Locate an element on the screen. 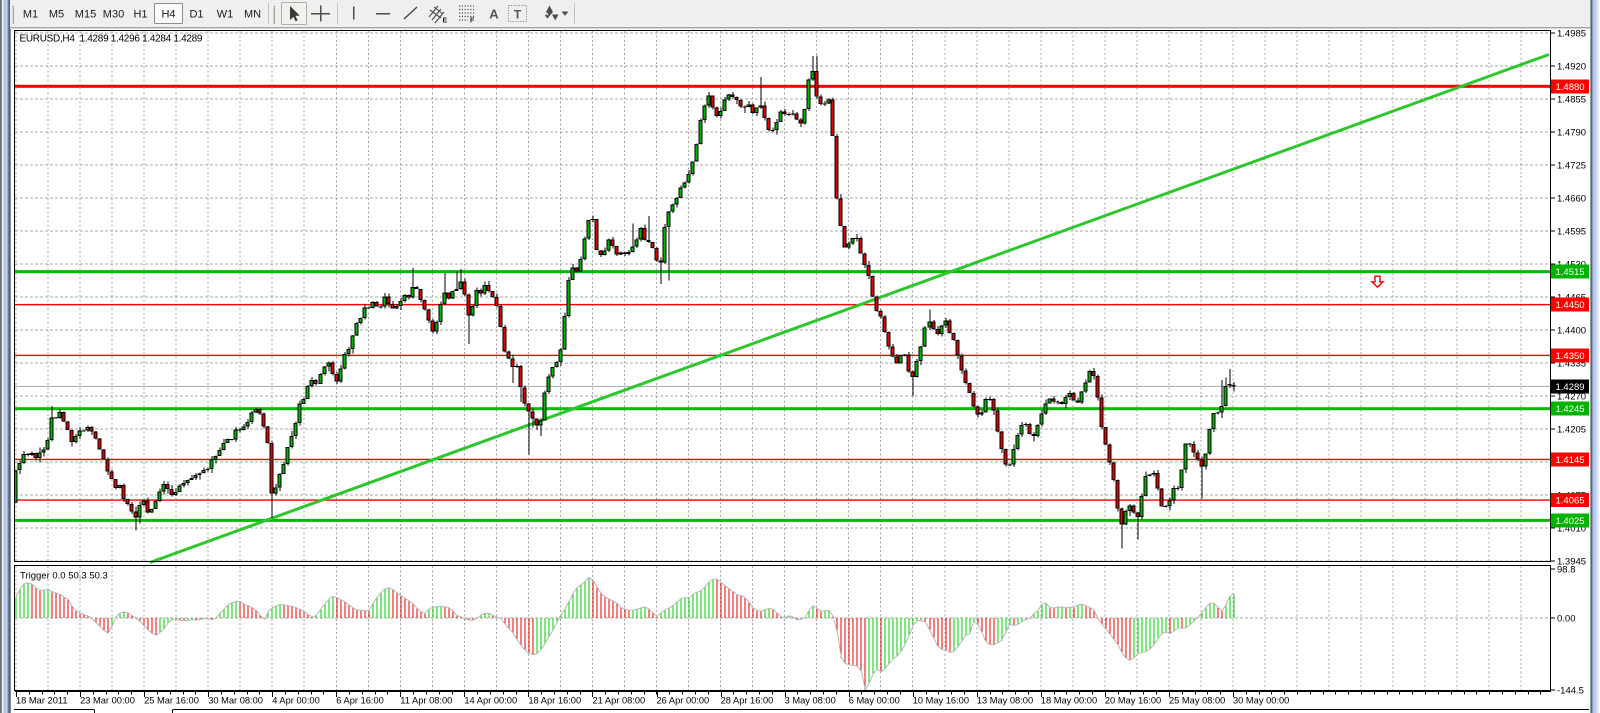  svg-text: 14 Apr 00:00 is located at coordinates (490, 701).